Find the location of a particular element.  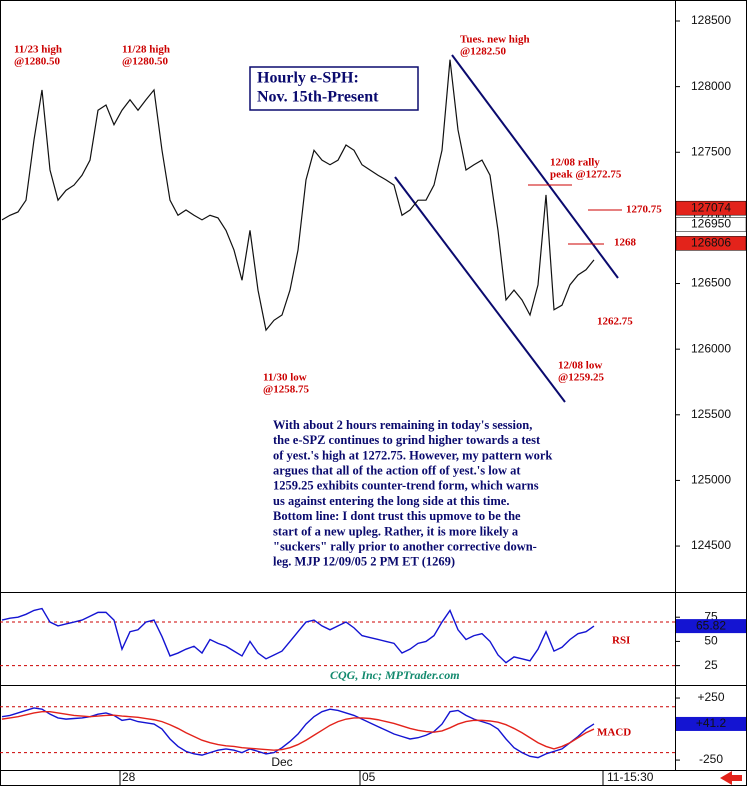

last-value-label: 65.82 is located at coordinates (711, 625).